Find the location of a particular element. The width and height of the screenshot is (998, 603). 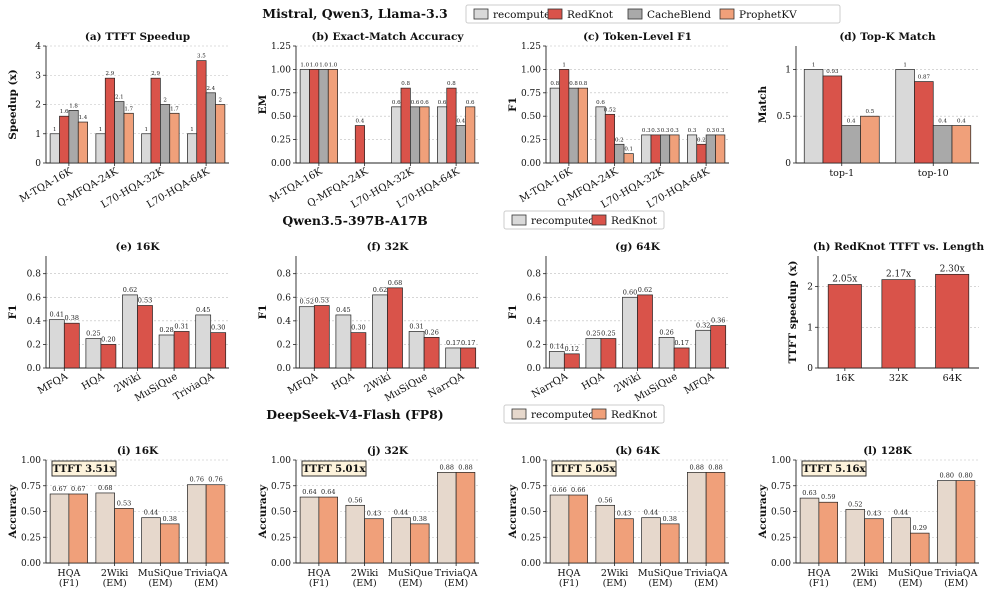

panel-title: (g) 64K is located at coordinates (638, 247).